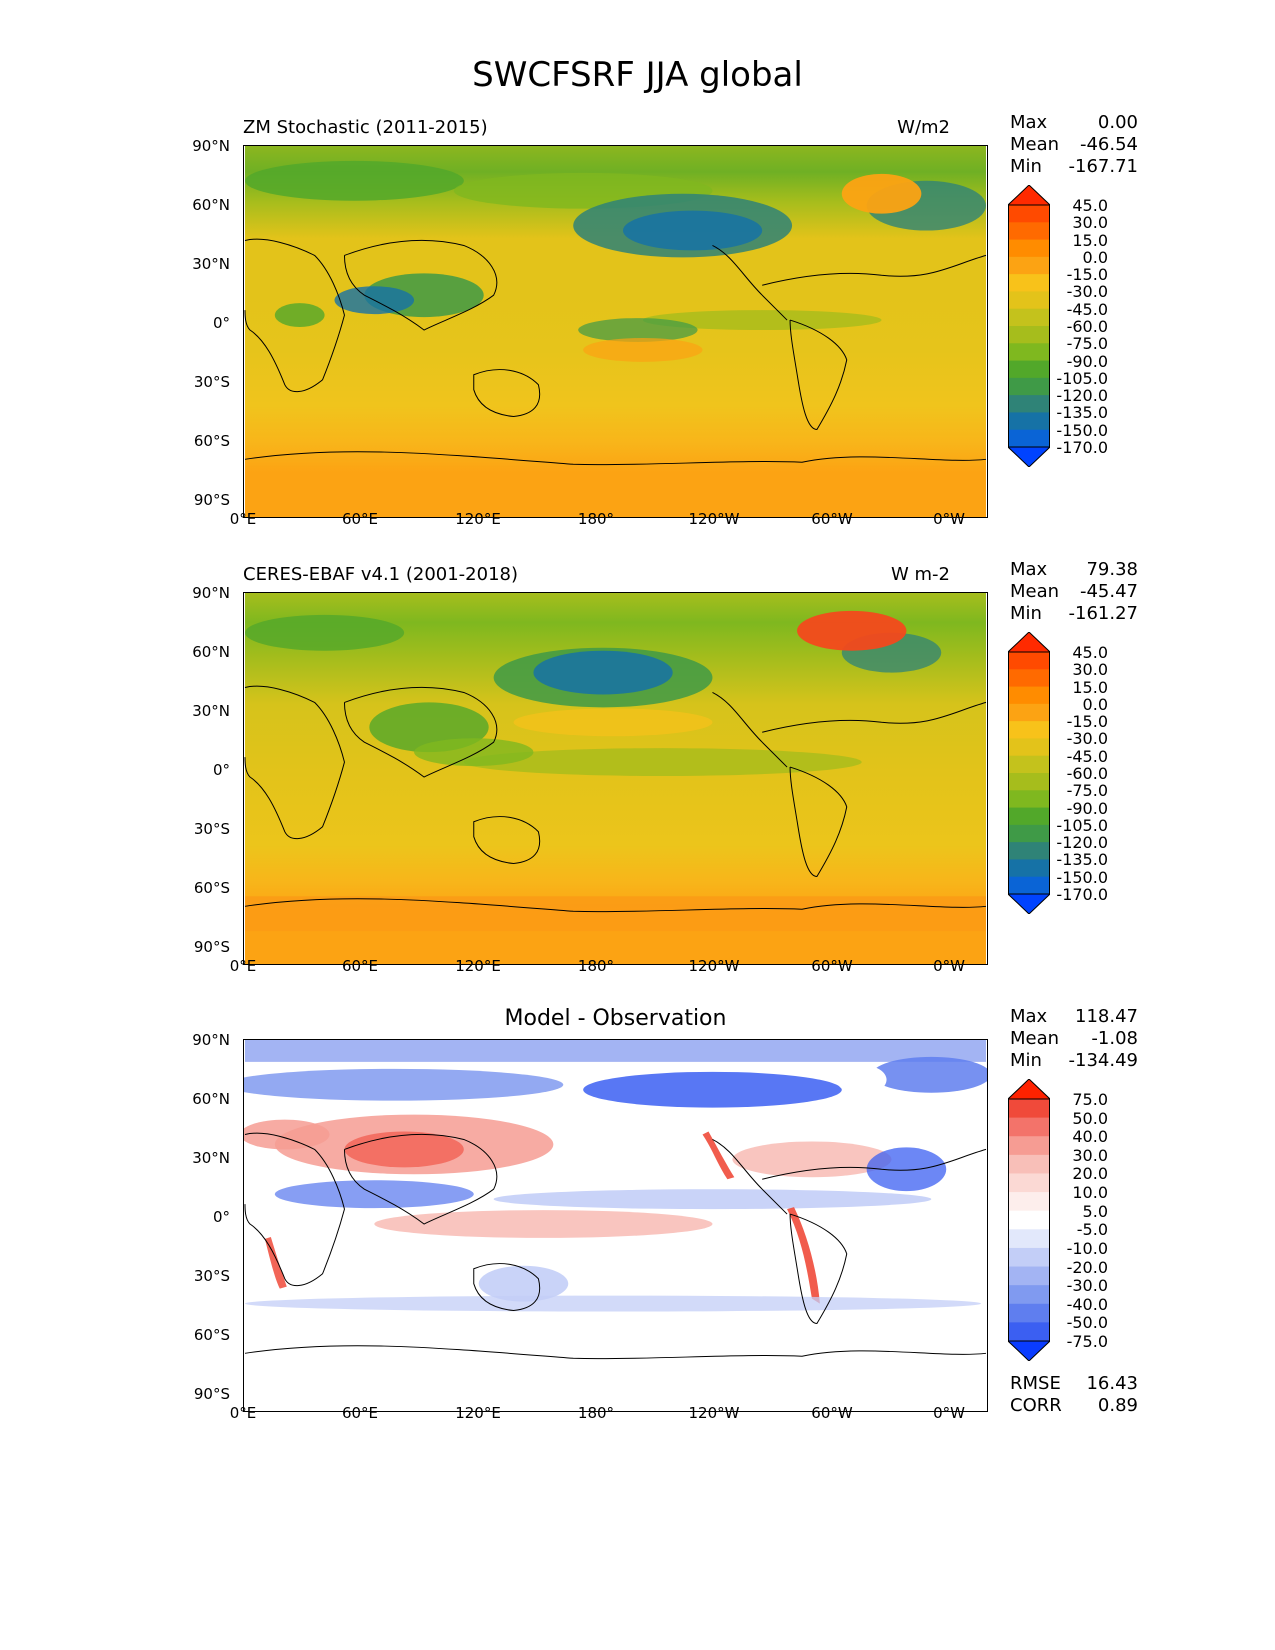 The height and width of the screenshot is (1650, 1275). What do you see at coordinates (615, 1051) in the screenshot?
I see `panel3-arctic-band` at bounding box center [615, 1051].